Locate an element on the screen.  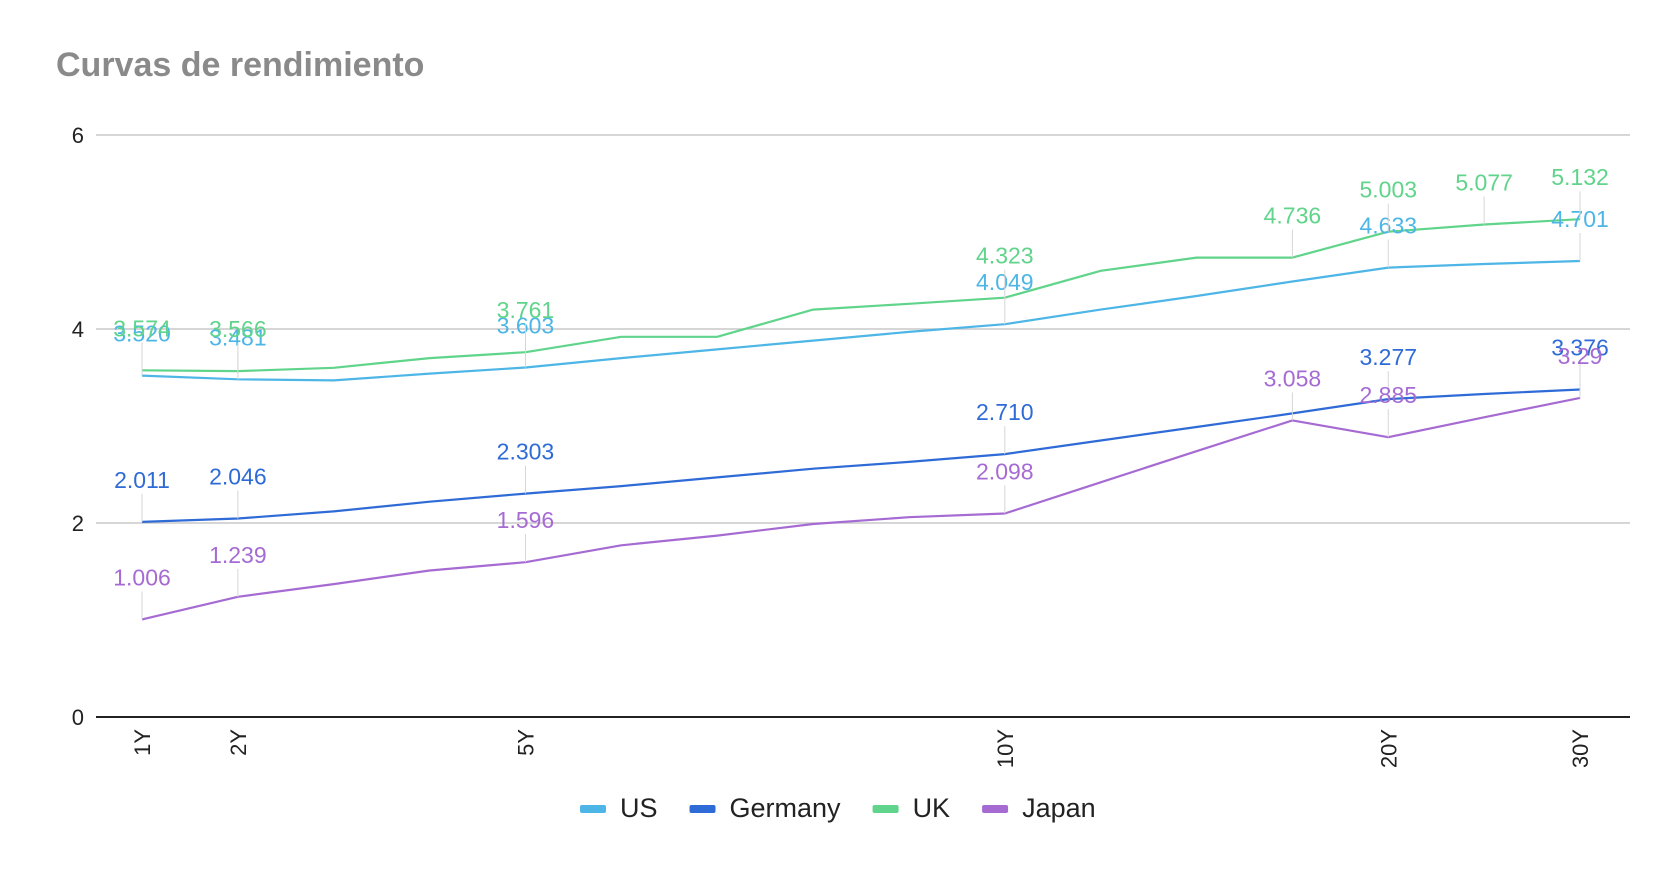
legend-swatch-germany is located at coordinates (702, 809).